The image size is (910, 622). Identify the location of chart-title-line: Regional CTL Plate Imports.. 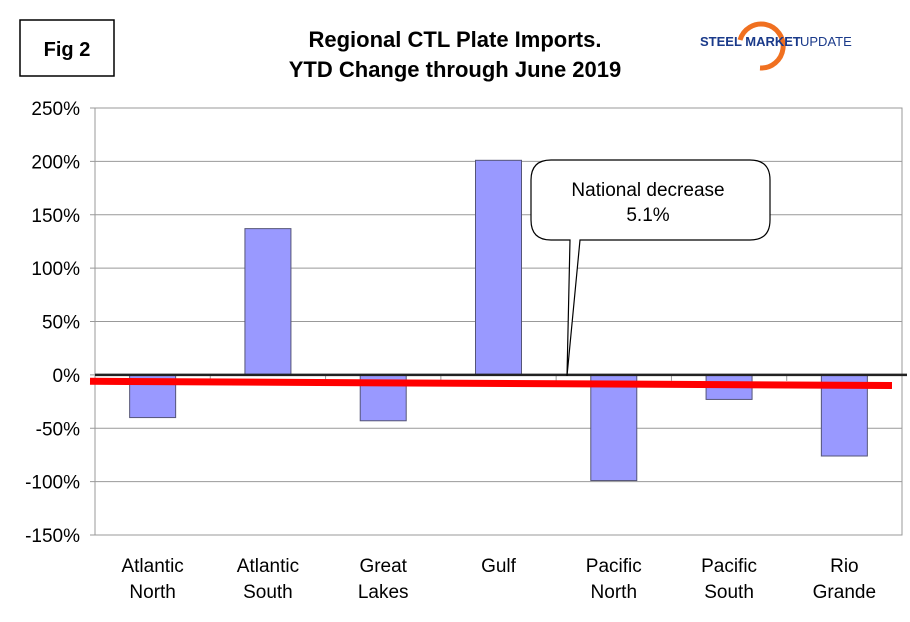
(455, 39).